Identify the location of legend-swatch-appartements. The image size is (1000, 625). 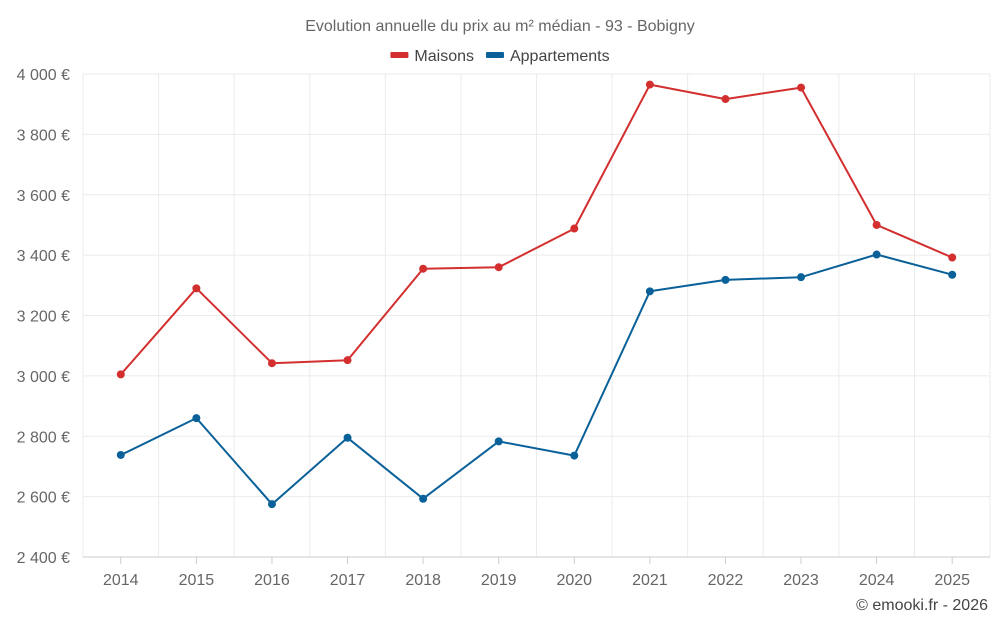
(494, 55).